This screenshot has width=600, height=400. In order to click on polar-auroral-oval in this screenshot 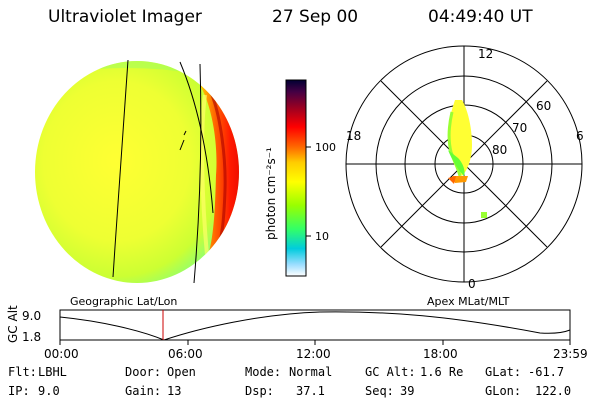, I will do `click(467, 159)`.